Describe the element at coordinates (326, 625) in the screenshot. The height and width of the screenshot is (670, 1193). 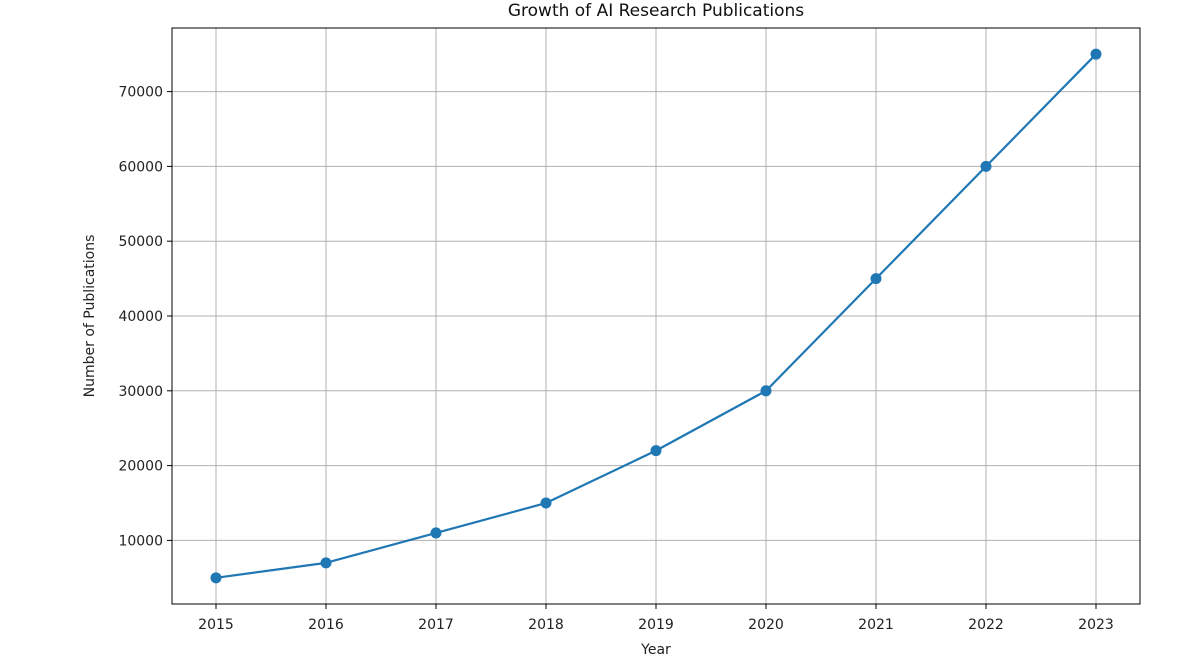
I see `x-tick-label: 2016` at that location.